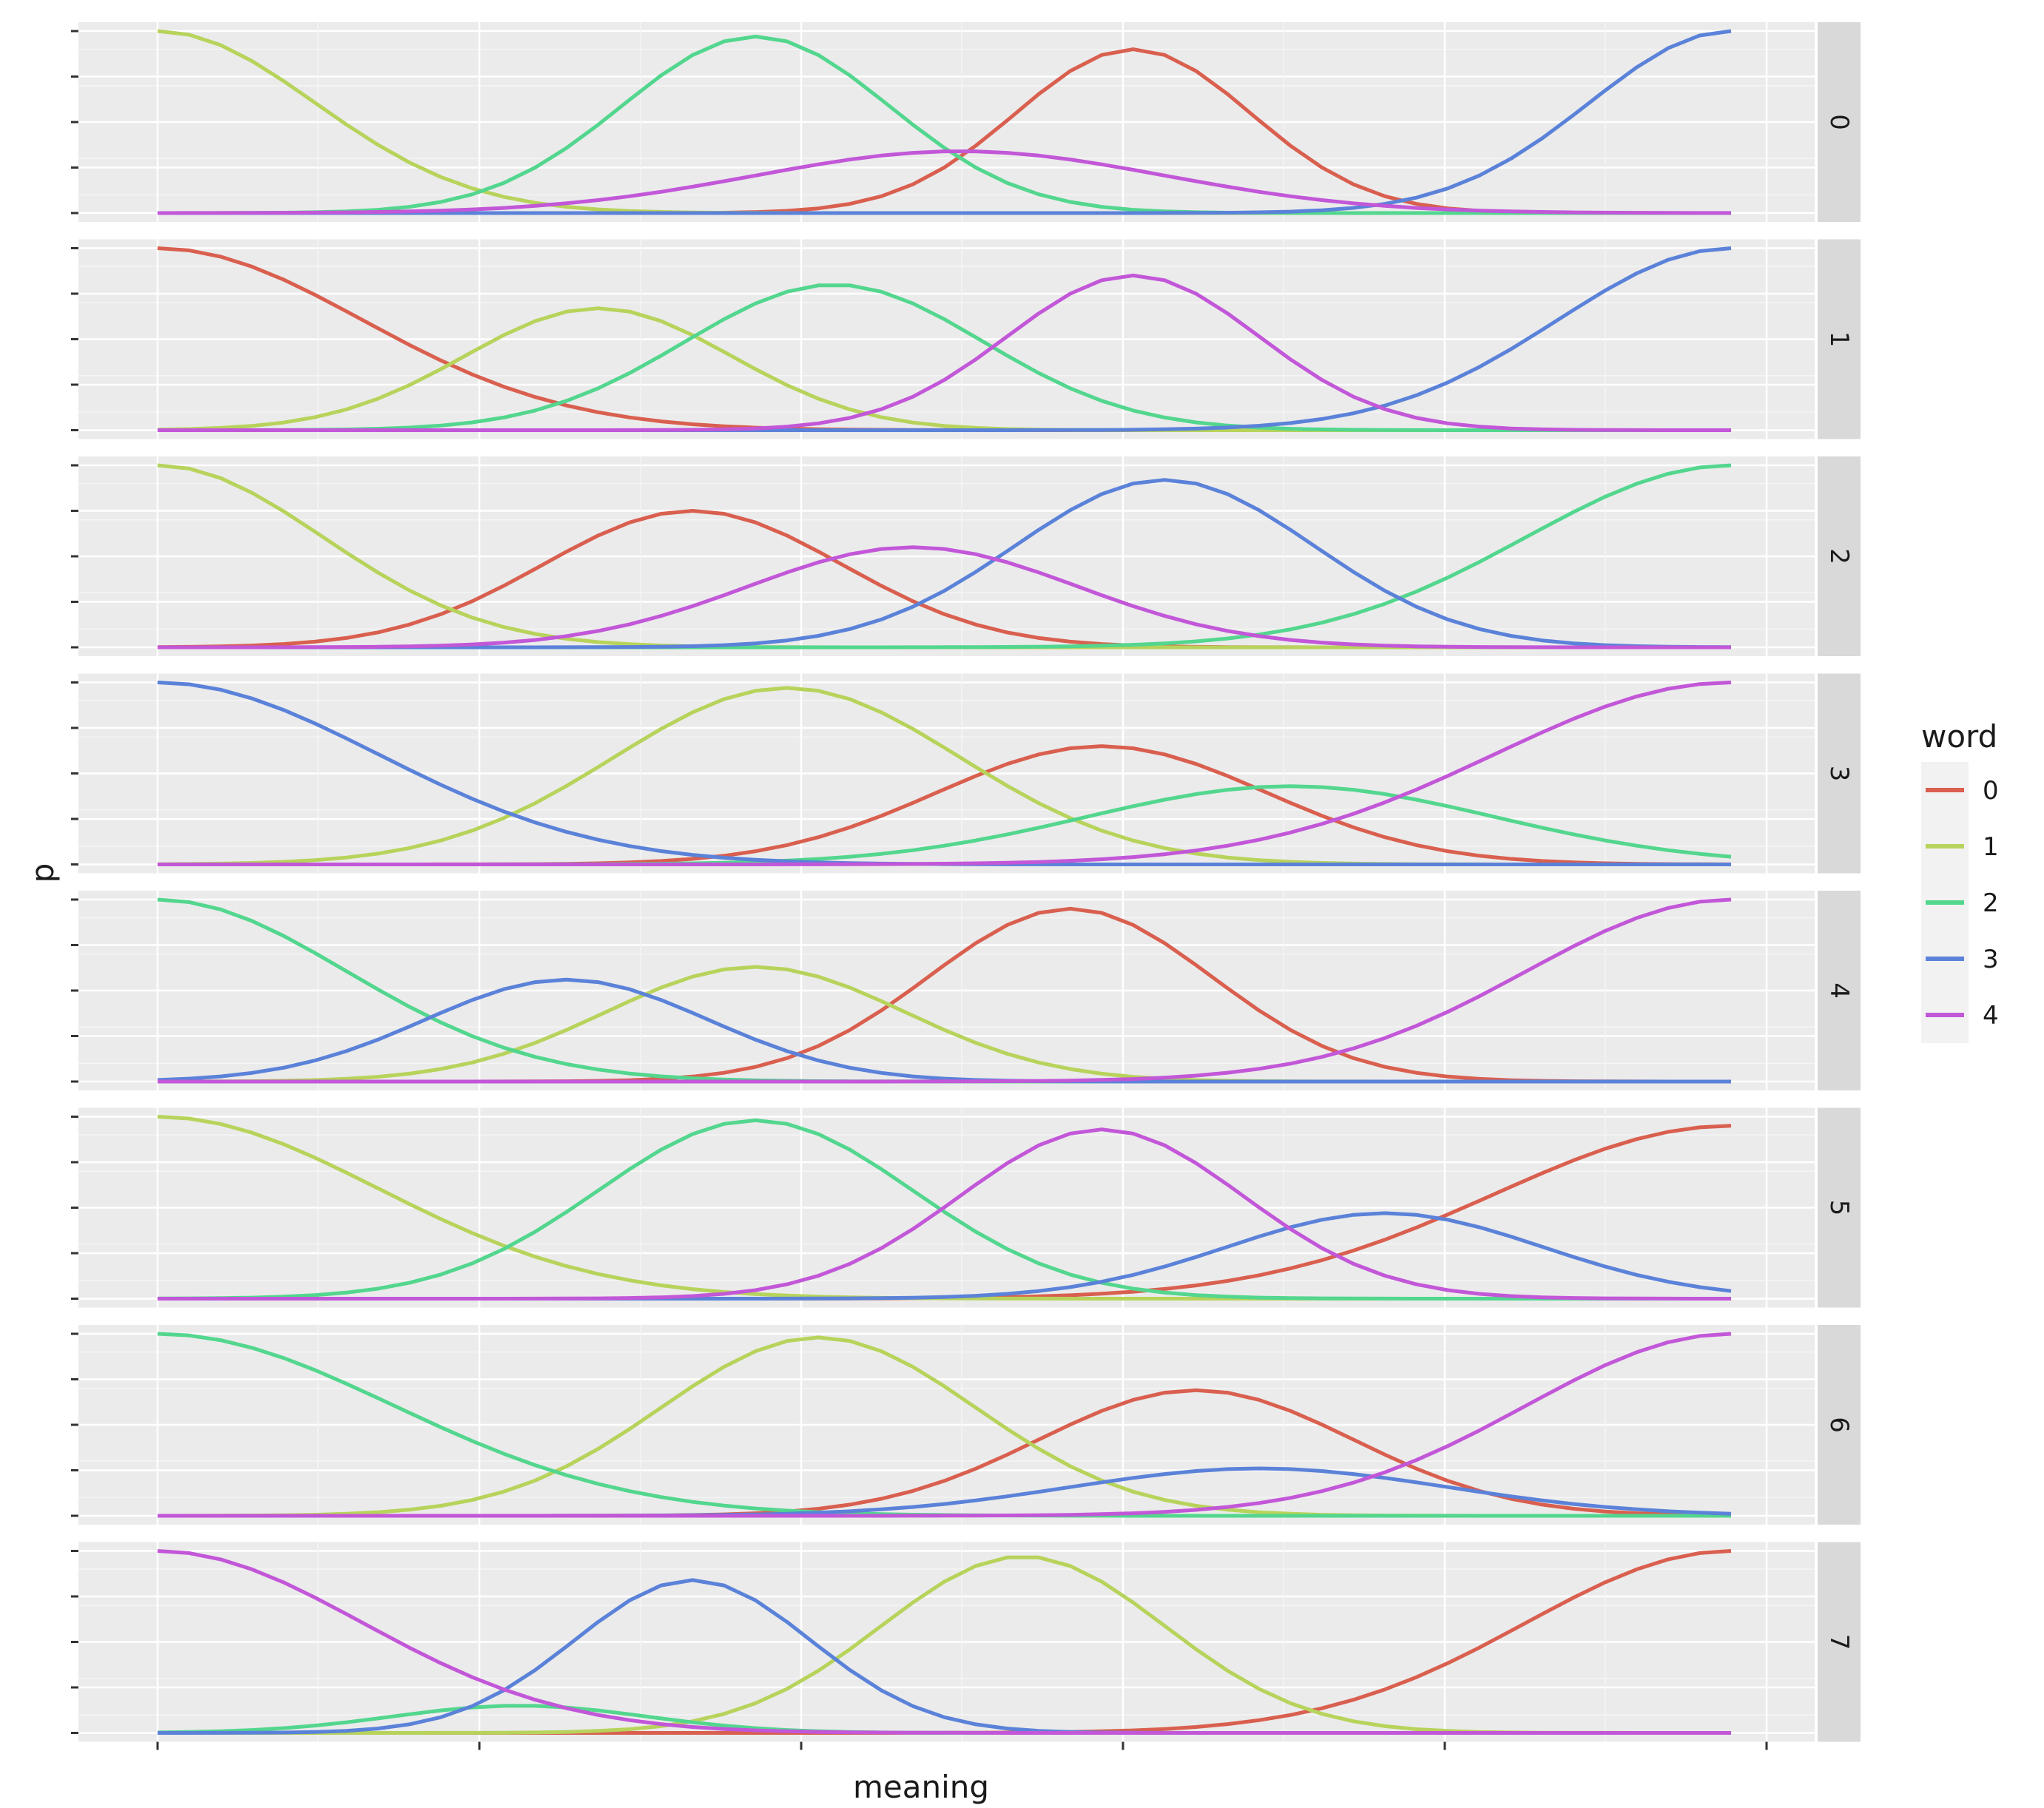  I want to click on legend-title: word, so click(1959, 736).